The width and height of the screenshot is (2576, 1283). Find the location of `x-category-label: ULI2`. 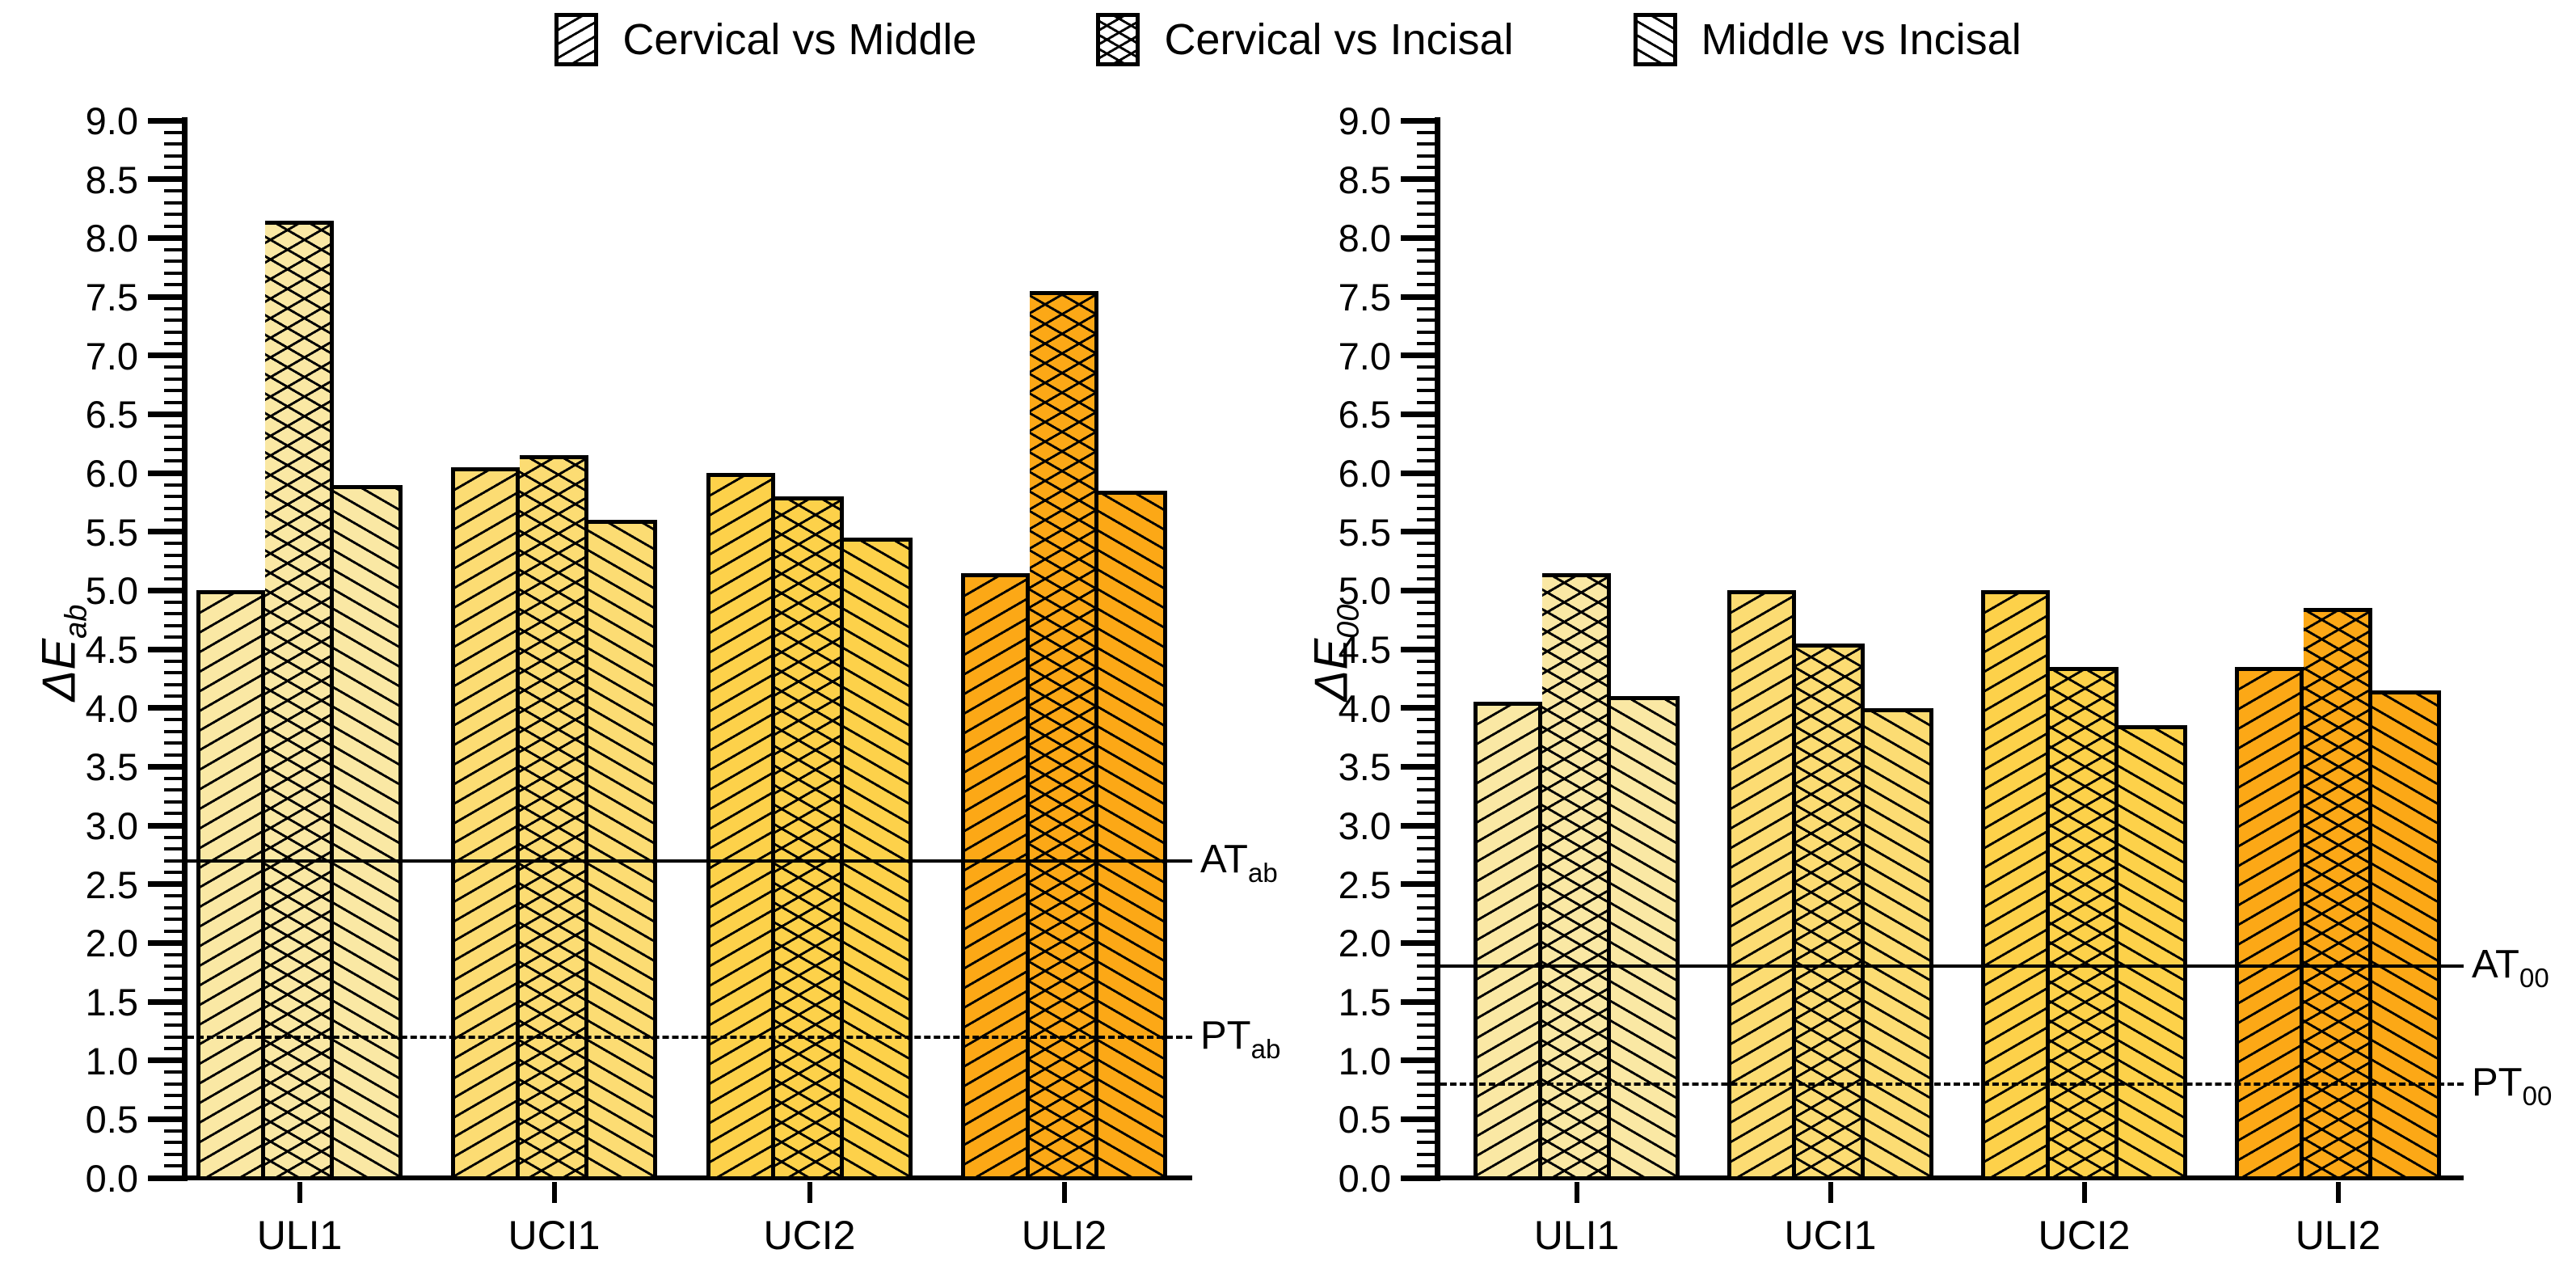

x-category-label: ULI2 is located at coordinates (1064, 1235).